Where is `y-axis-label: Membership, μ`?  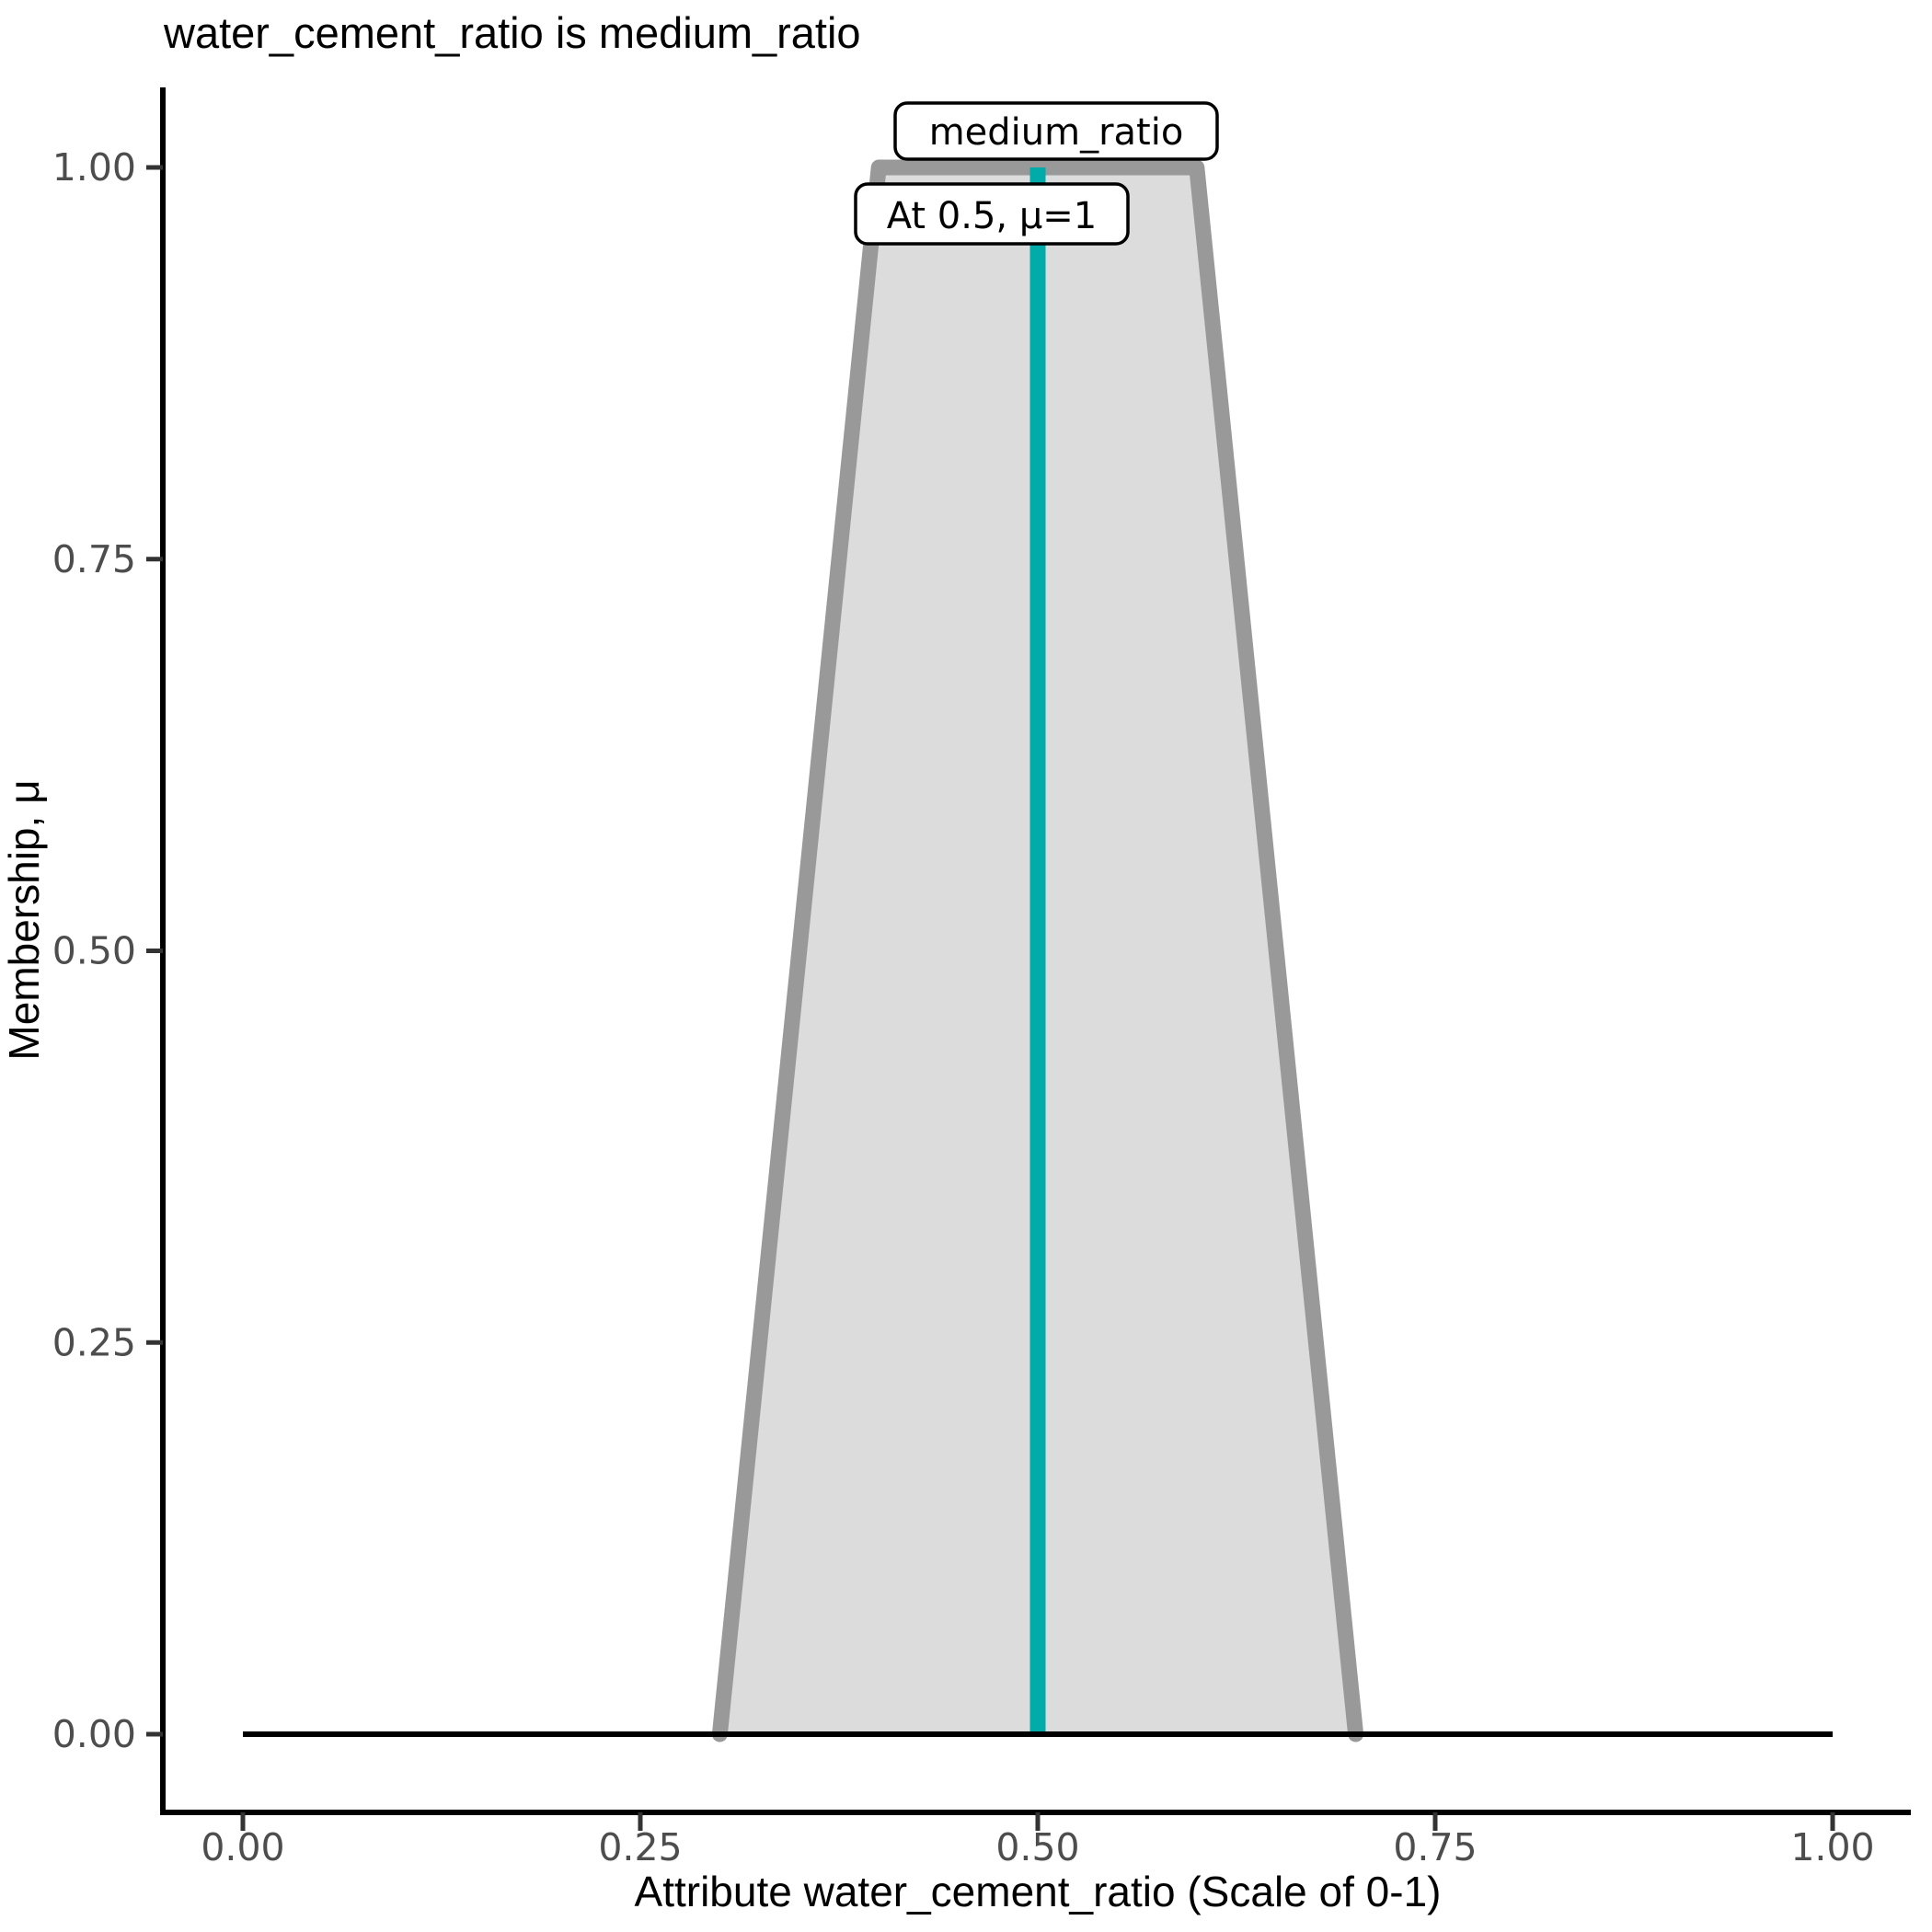 y-axis-label: Membership, μ is located at coordinates (24, 919).